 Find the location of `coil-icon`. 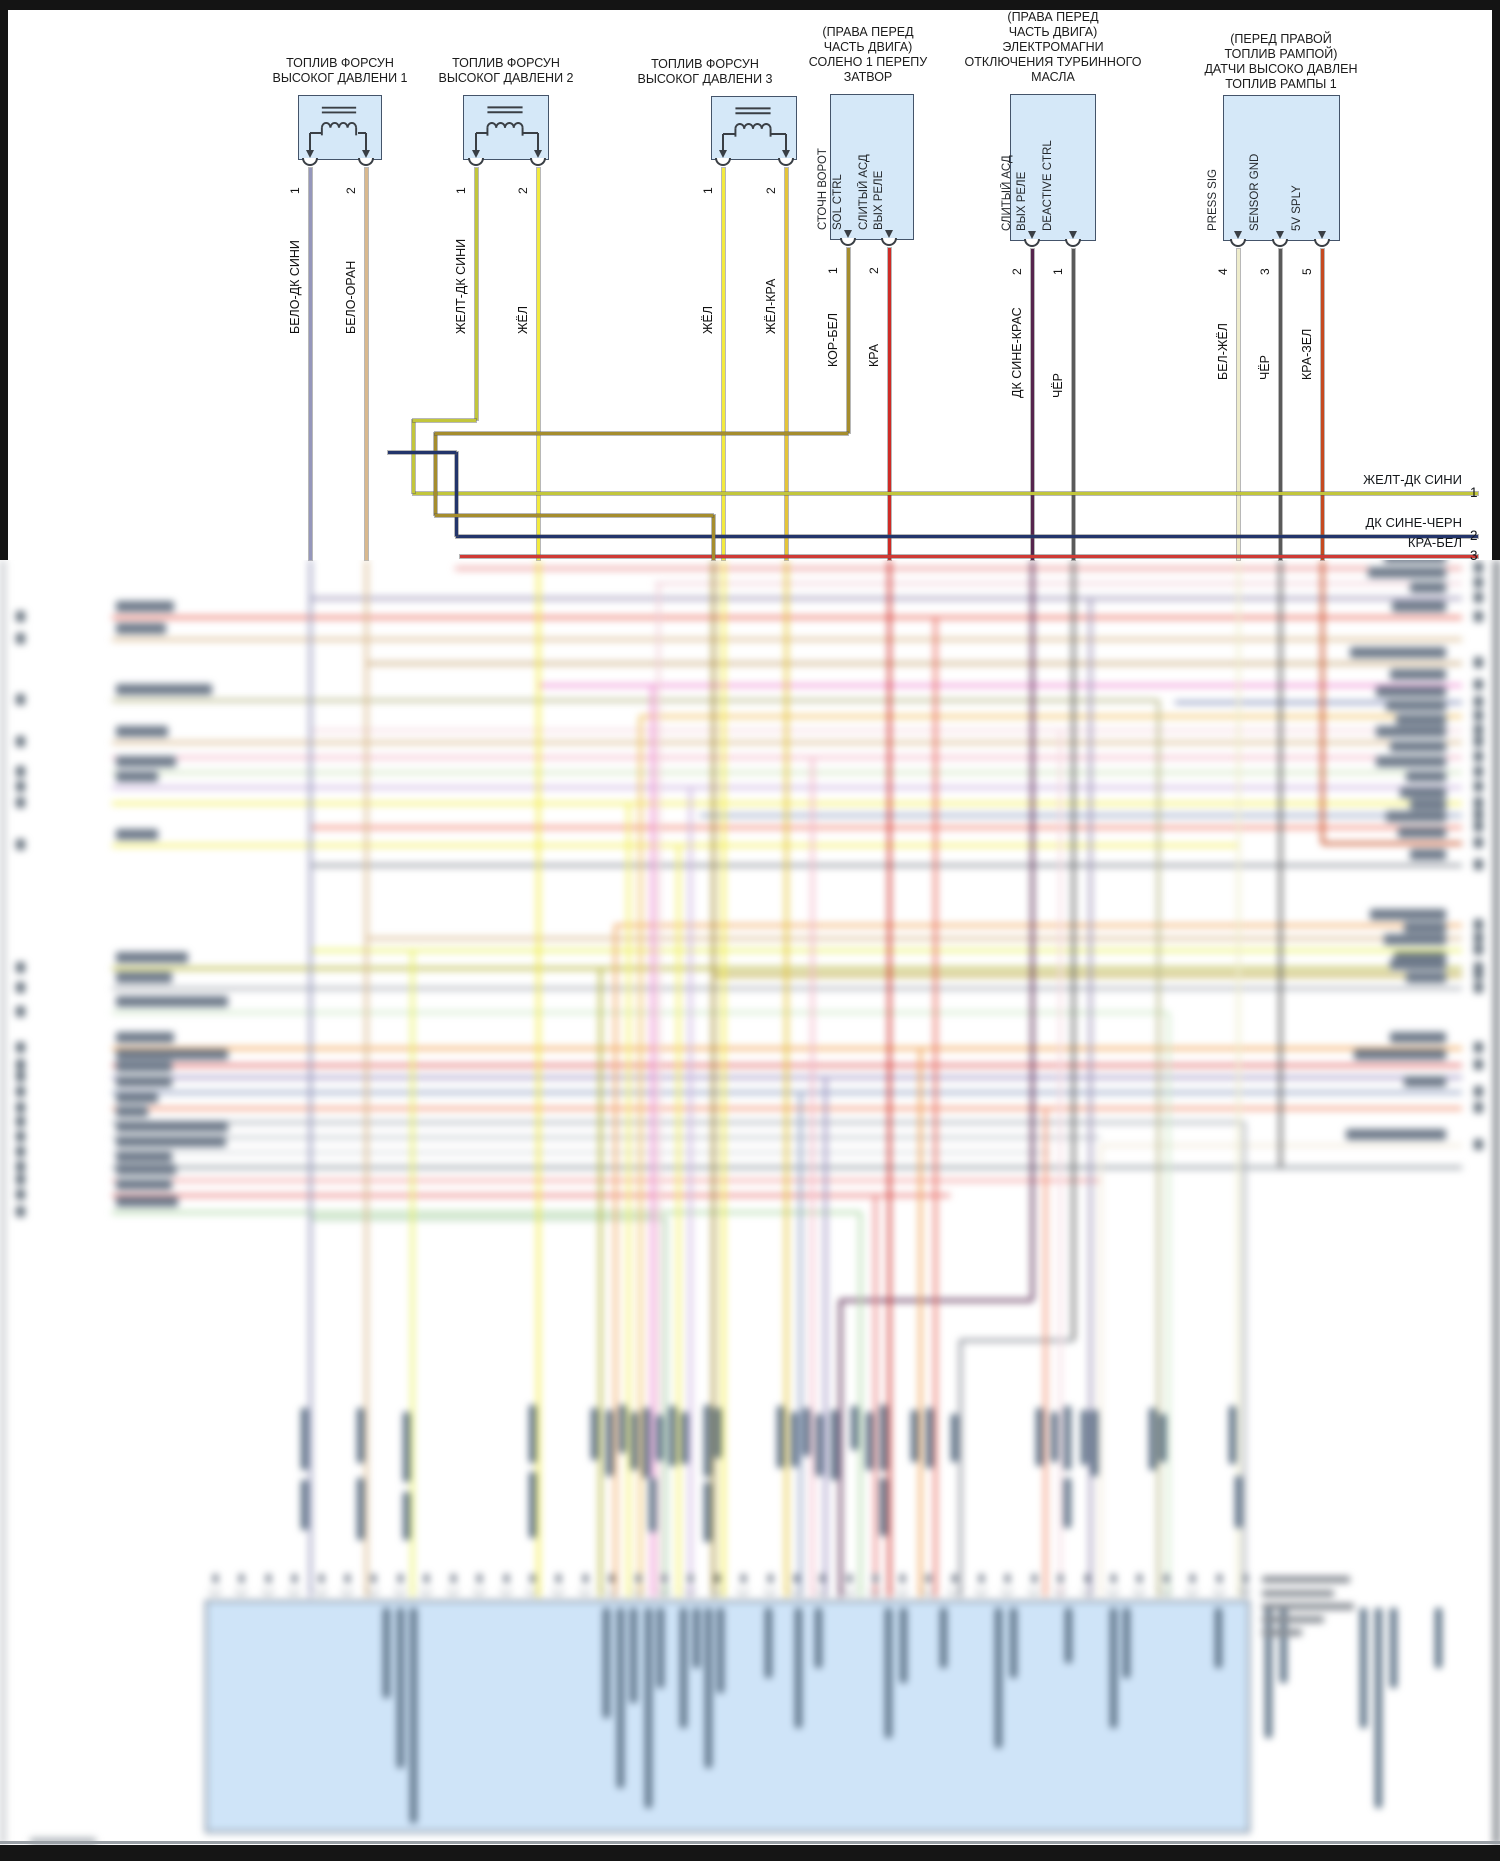

coil-icon is located at coordinates (339, 121).